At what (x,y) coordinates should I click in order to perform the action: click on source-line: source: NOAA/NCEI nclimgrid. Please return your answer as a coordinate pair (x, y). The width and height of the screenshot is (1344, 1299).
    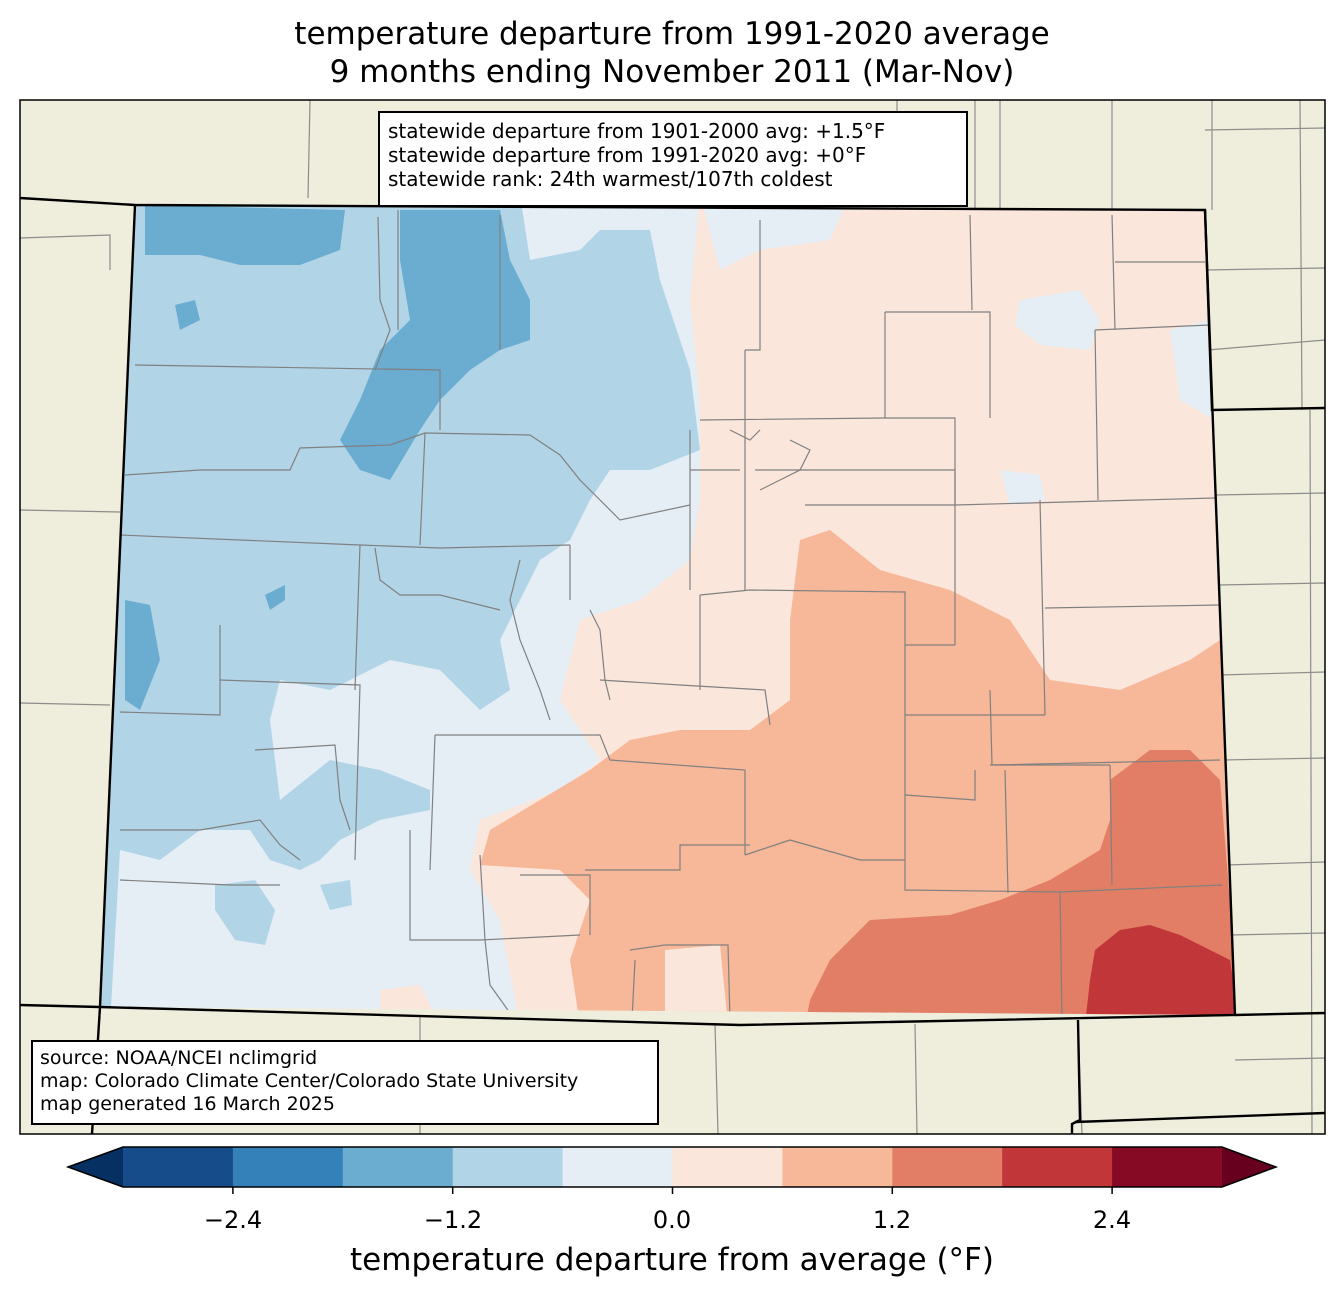
    Looking at the image, I should click on (179, 1058).